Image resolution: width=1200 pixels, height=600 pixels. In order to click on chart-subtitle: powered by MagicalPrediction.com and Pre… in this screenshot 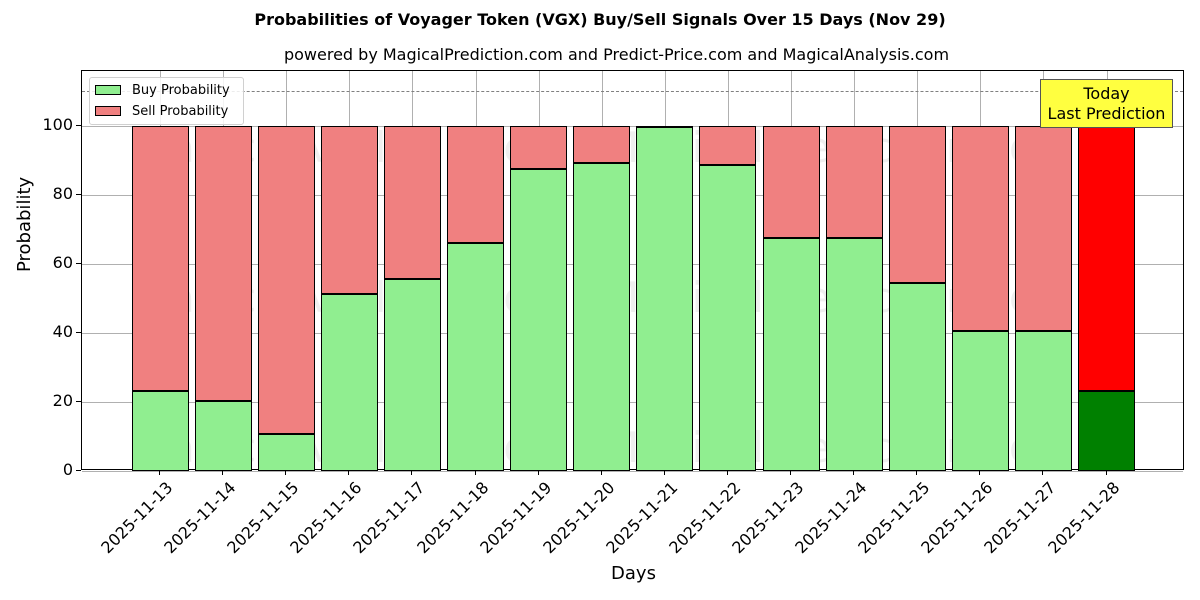, I will do `click(616, 54)`.